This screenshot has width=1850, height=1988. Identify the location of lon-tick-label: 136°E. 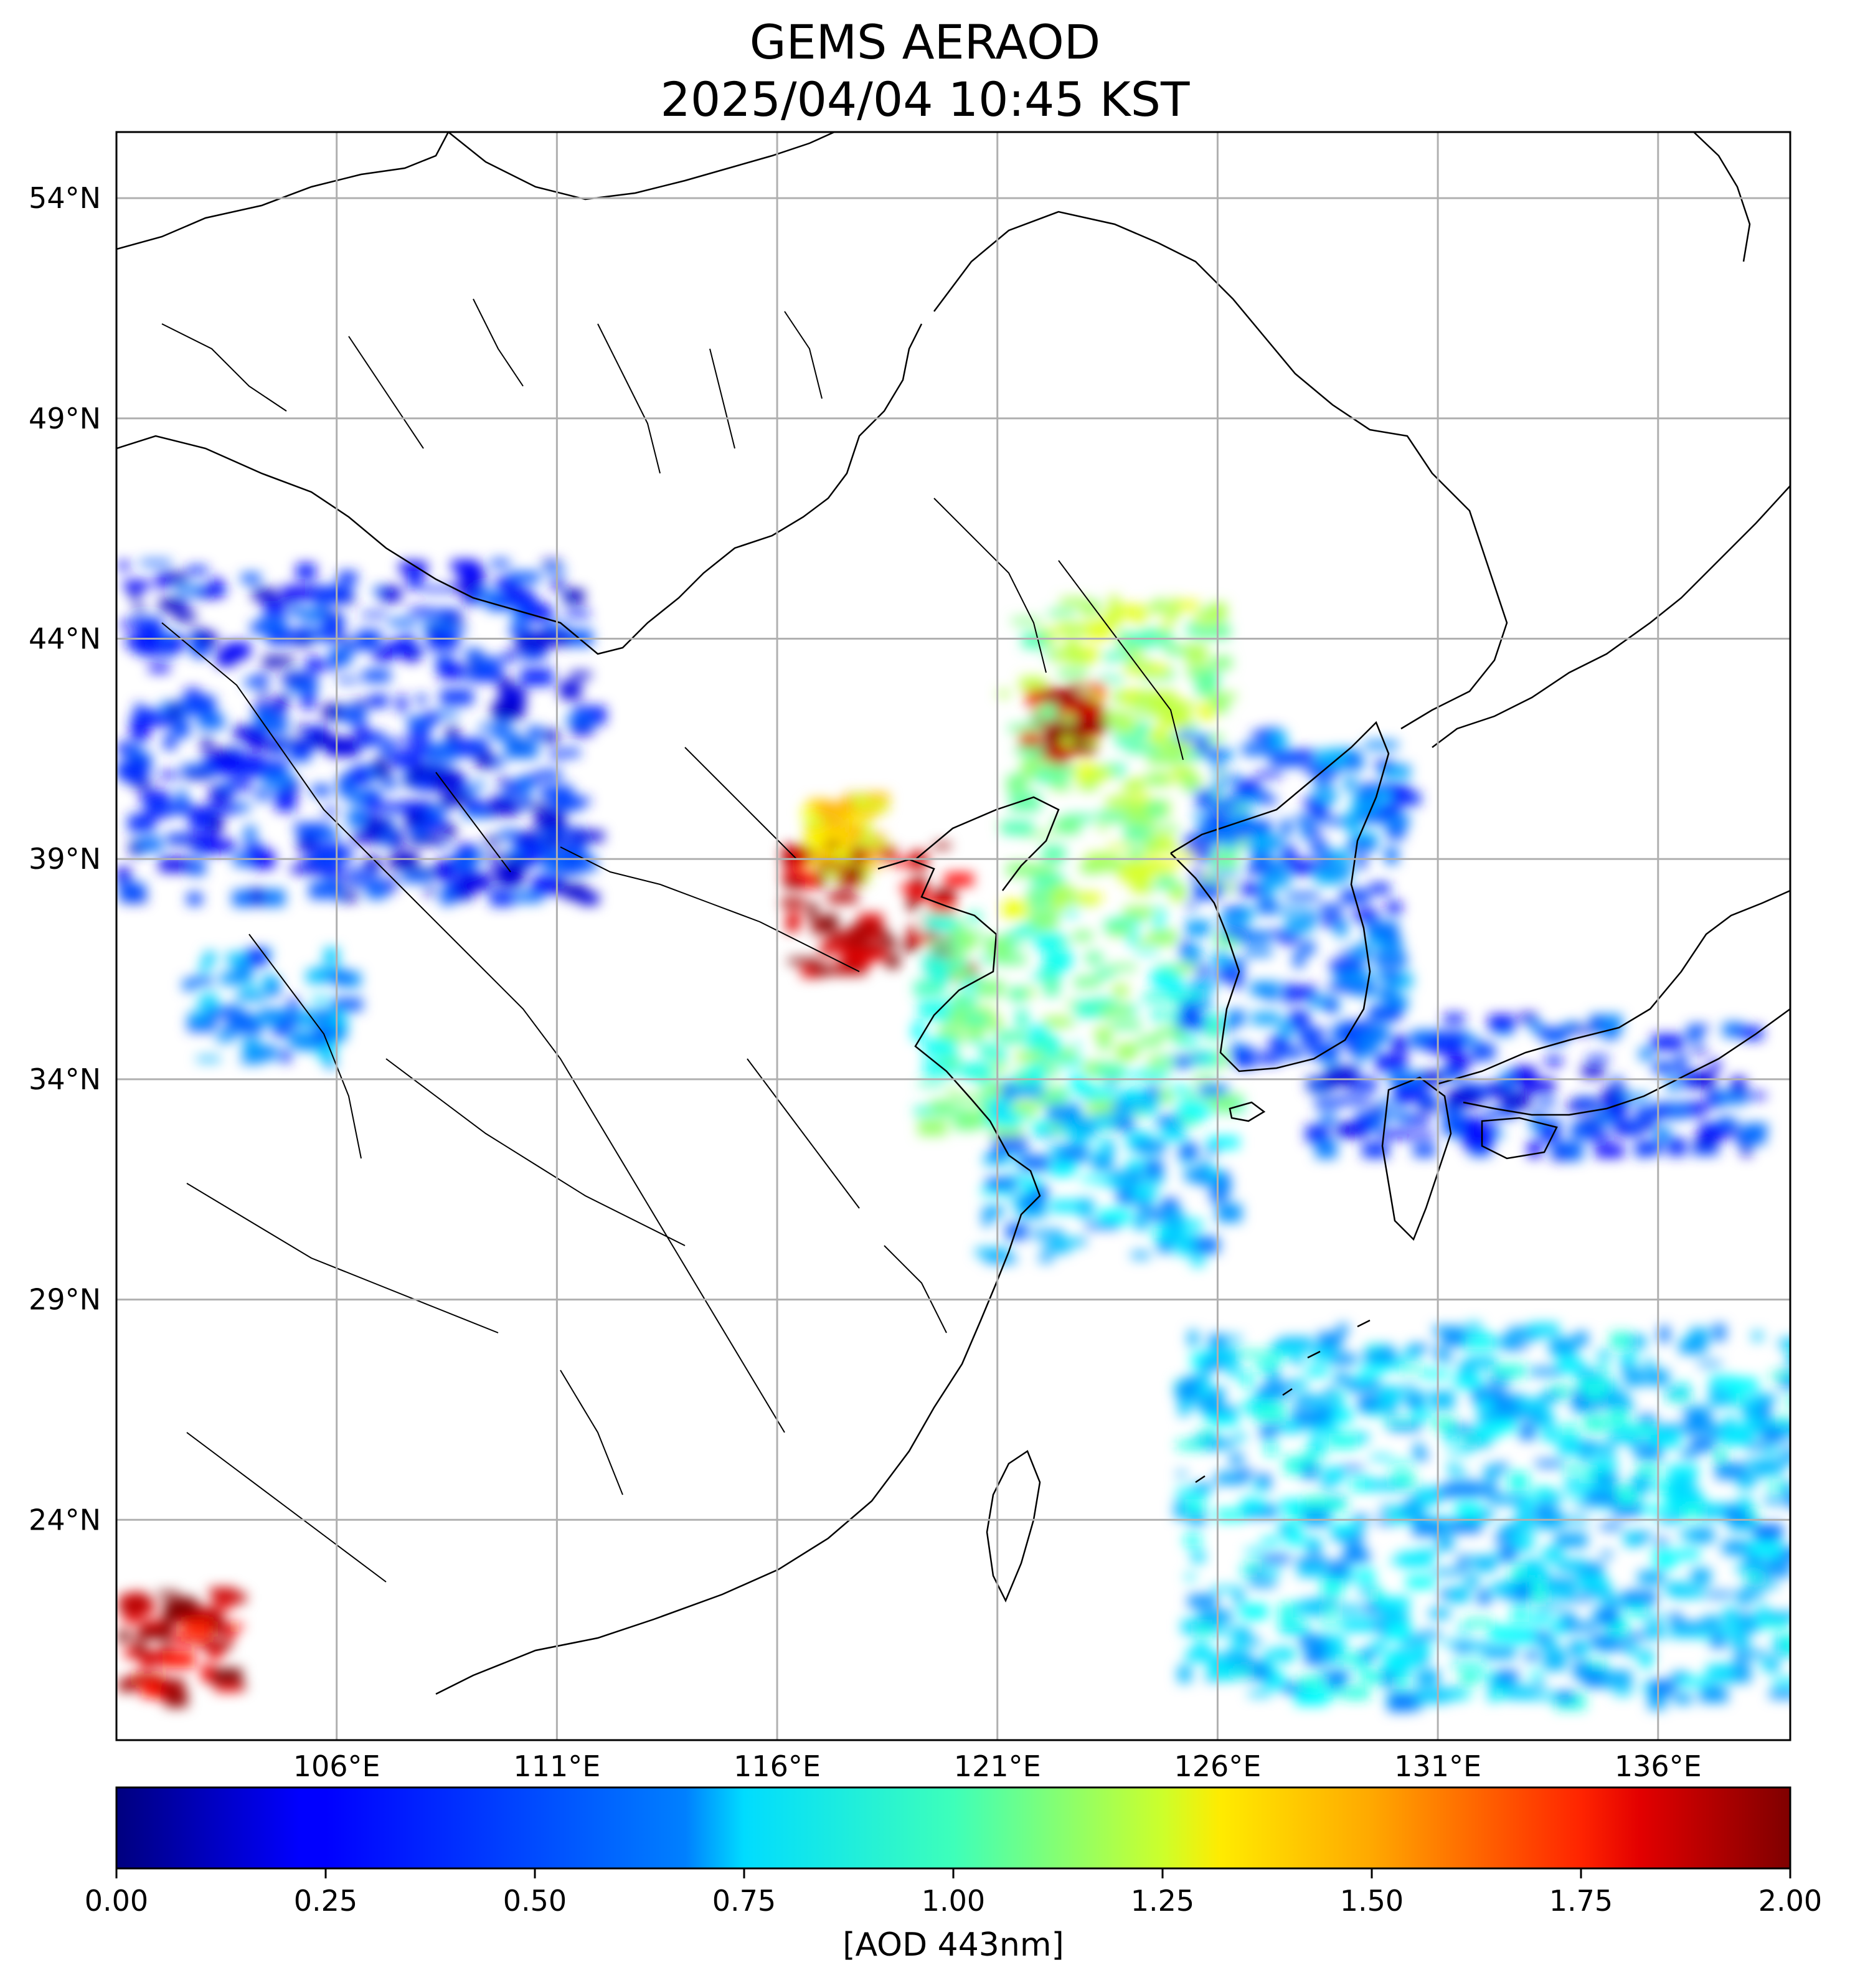
(1658, 1766).